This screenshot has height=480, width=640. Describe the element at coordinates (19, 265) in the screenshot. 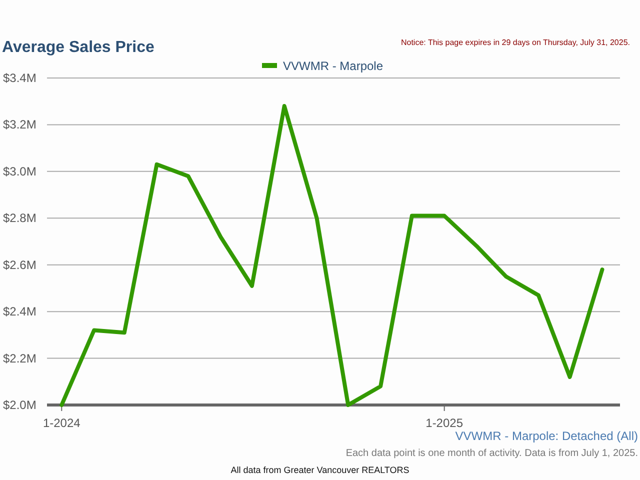

I see `y-tick-label: $2.6M` at that location.